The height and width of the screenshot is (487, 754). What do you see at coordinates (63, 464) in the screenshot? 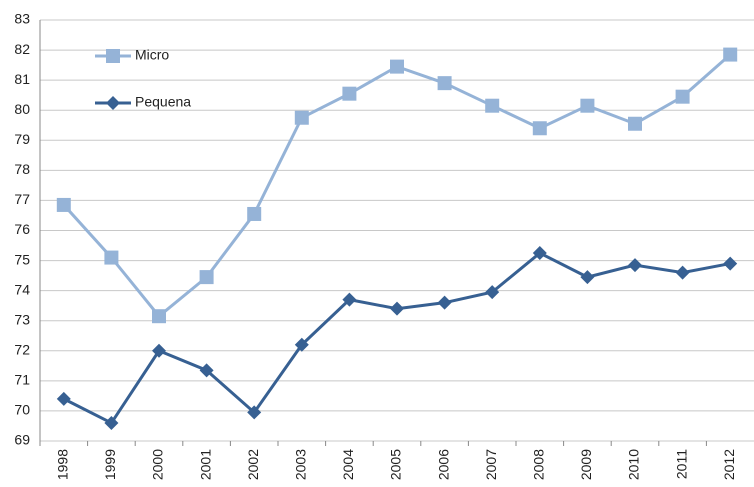
I see `x-tick-label: 1998` at bounding box center [63, 464].